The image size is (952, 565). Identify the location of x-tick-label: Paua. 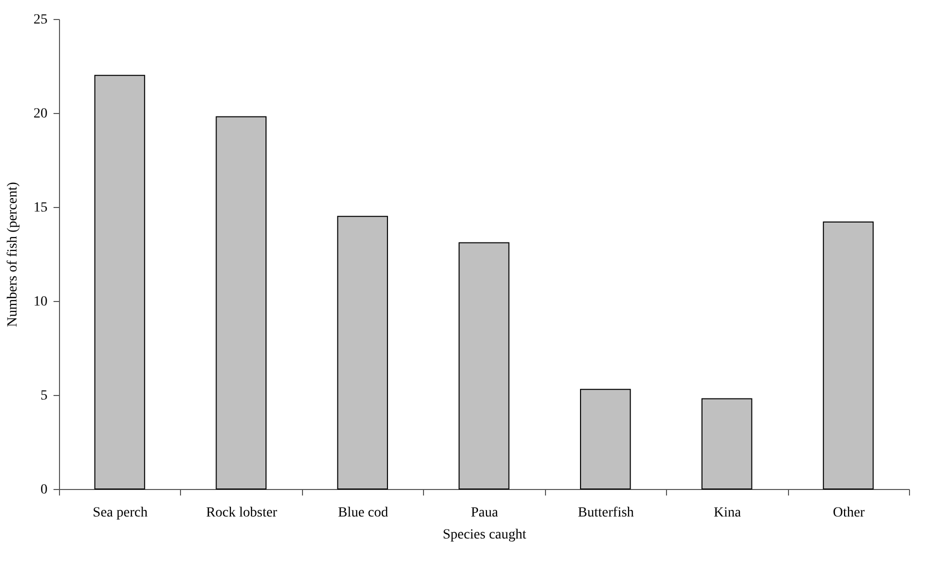
(484, 513).